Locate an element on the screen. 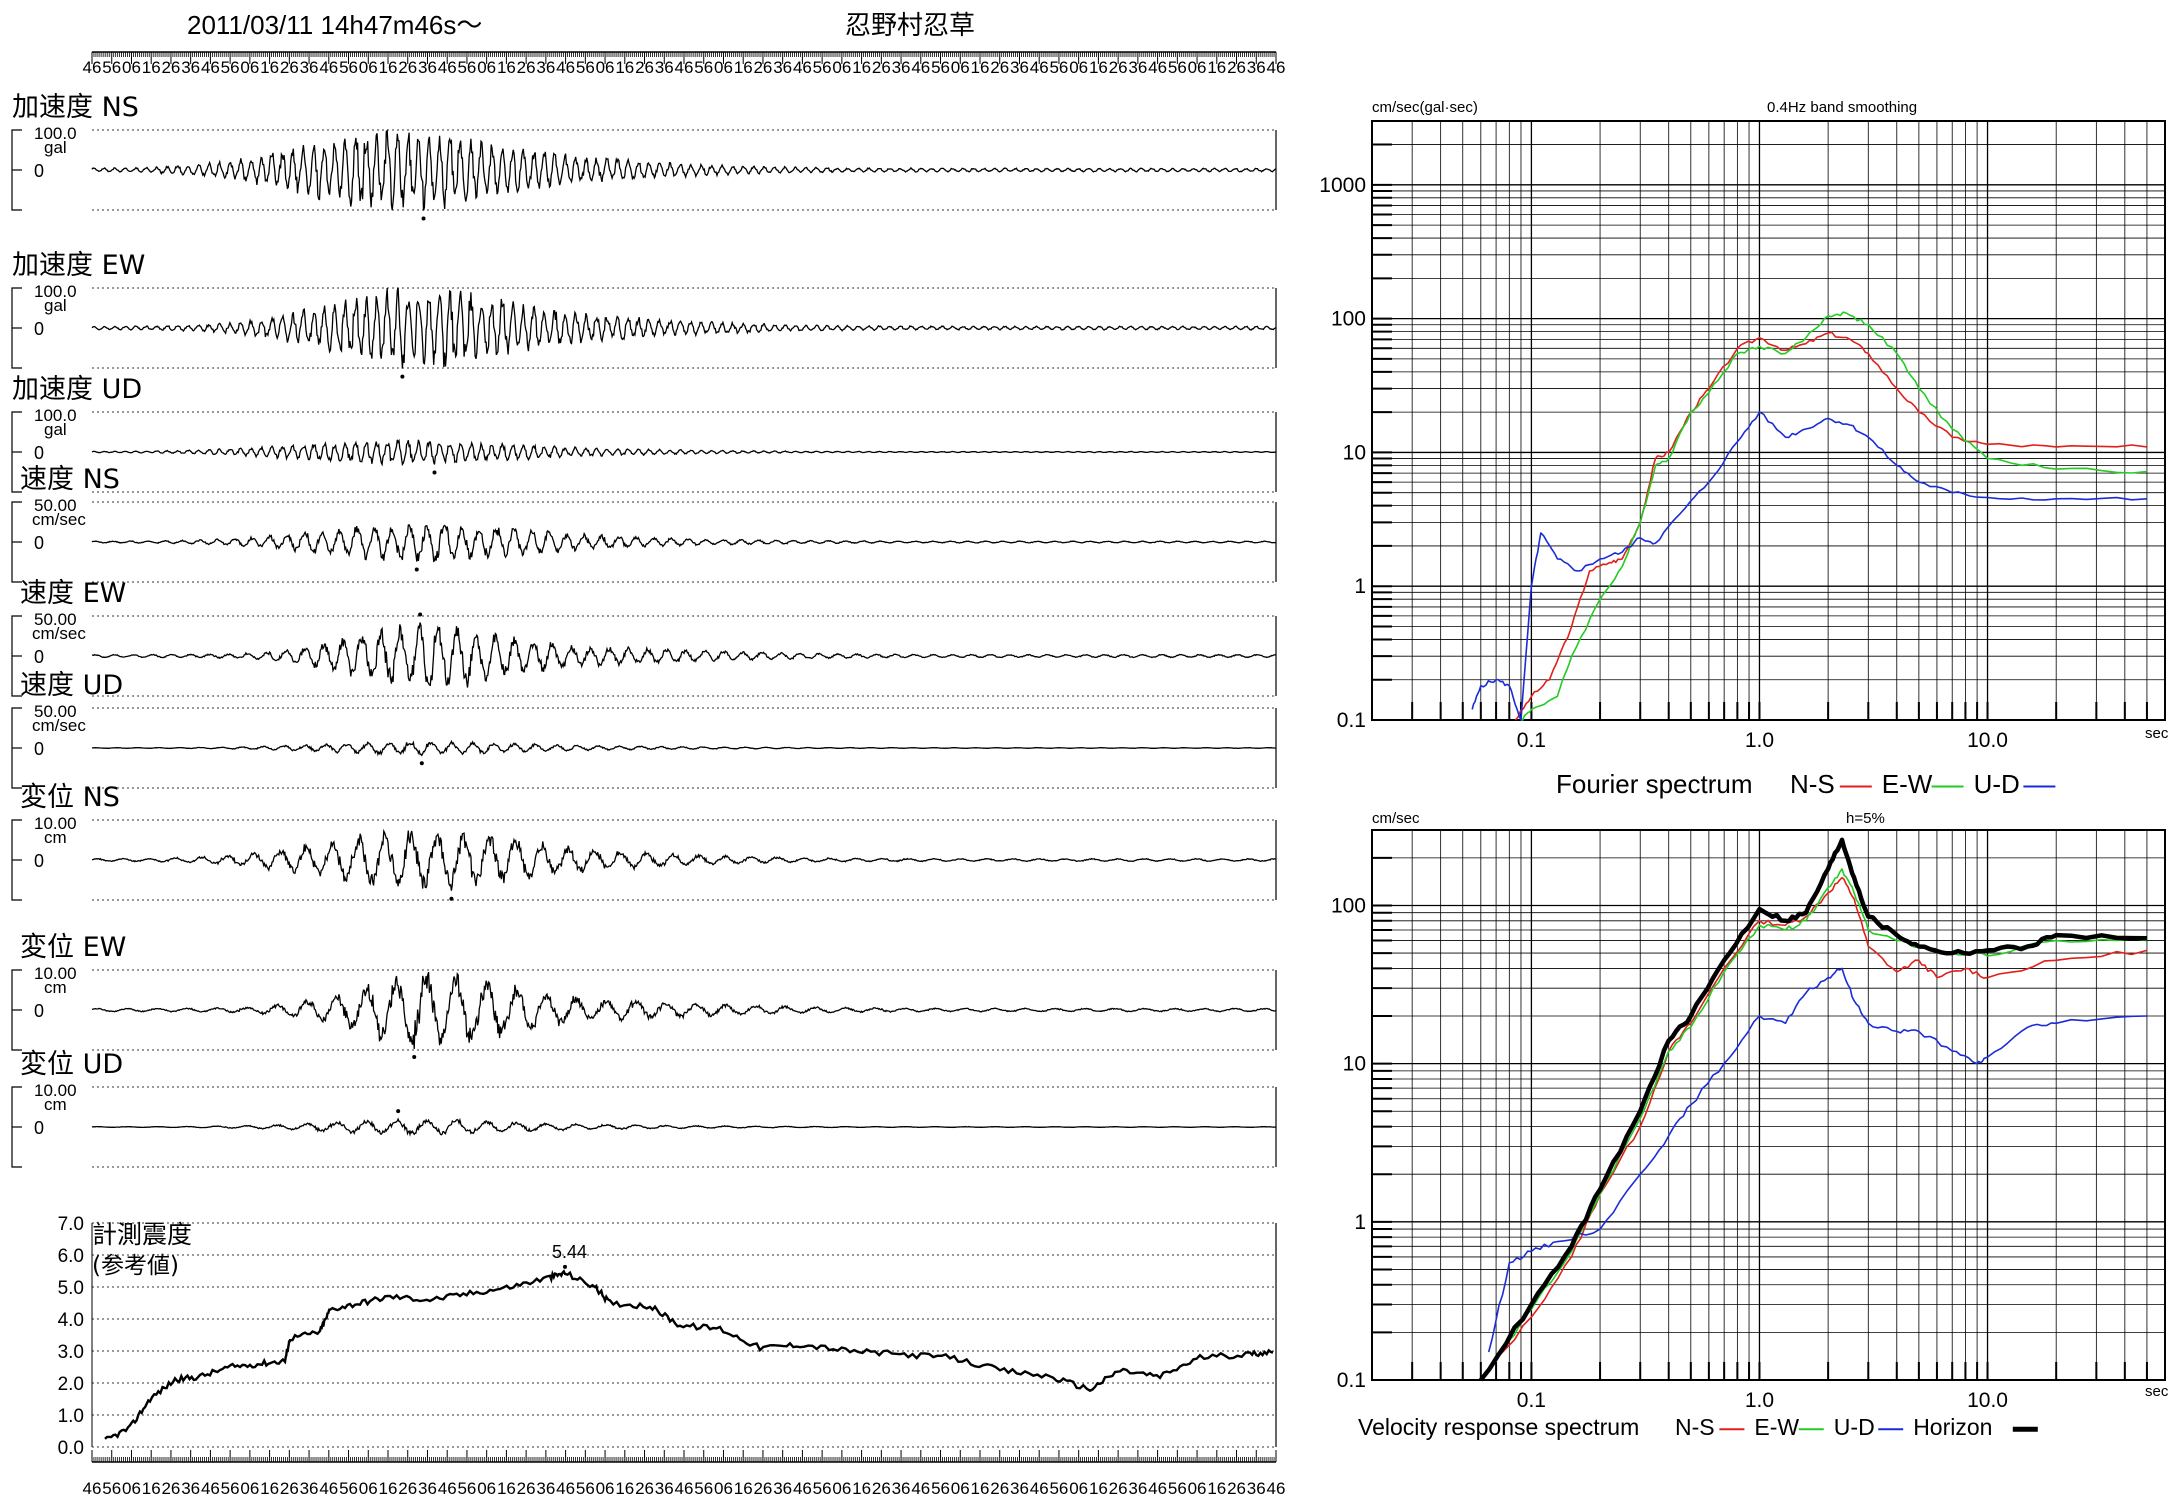 The image size is (2182, 1500). chart-frame is located at coordinates (1768, 420).